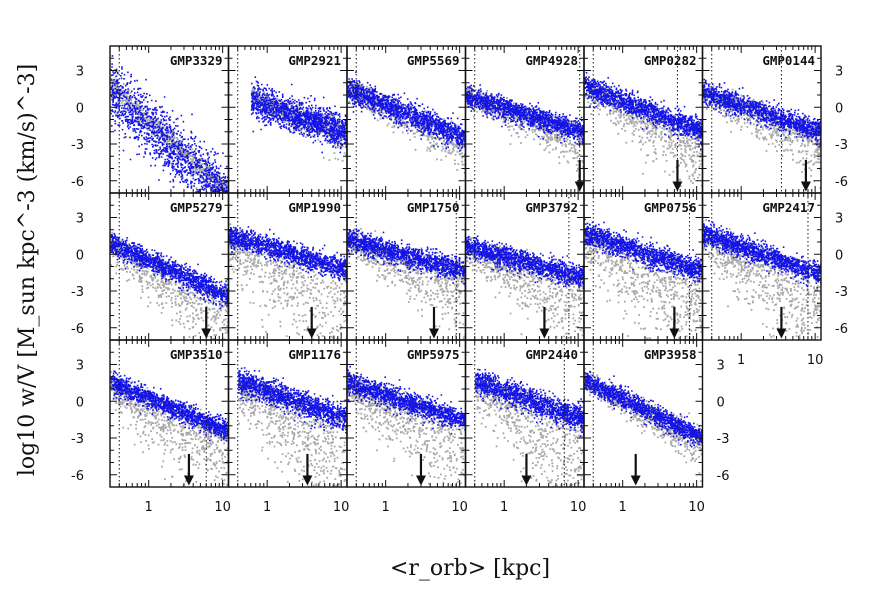 This screenshot has width=894, height=591. I want to click on y-tick-label-right-last: -3, so click(723, 439).